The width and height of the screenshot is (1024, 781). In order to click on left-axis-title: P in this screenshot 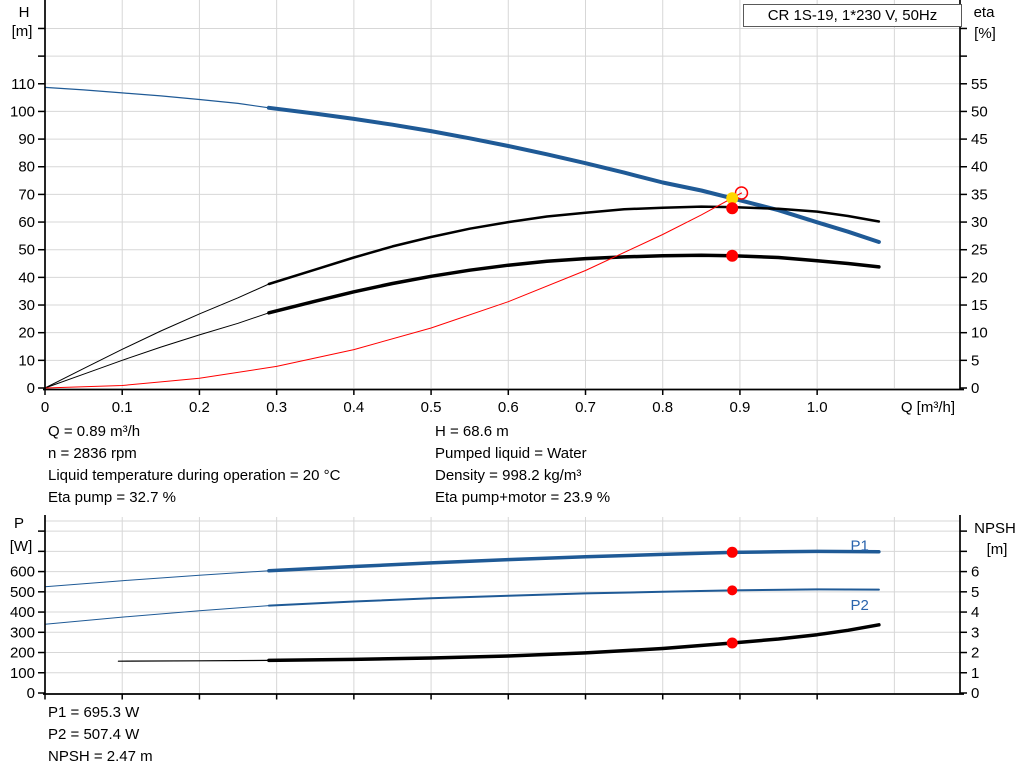, I will do `click(19, 523)`.